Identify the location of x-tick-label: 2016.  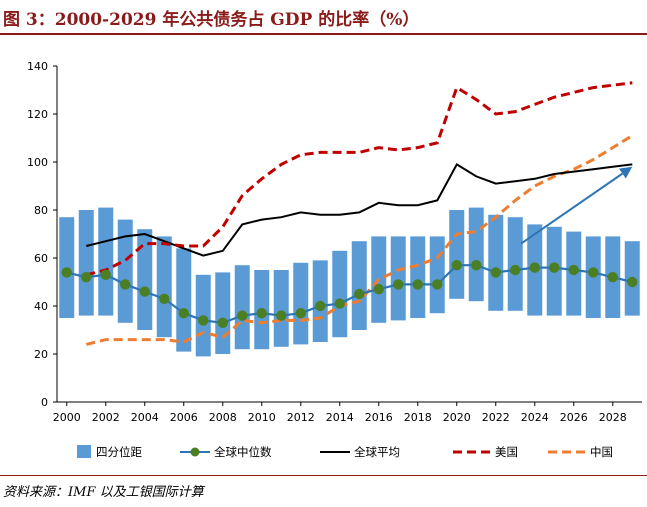
(379, 417).